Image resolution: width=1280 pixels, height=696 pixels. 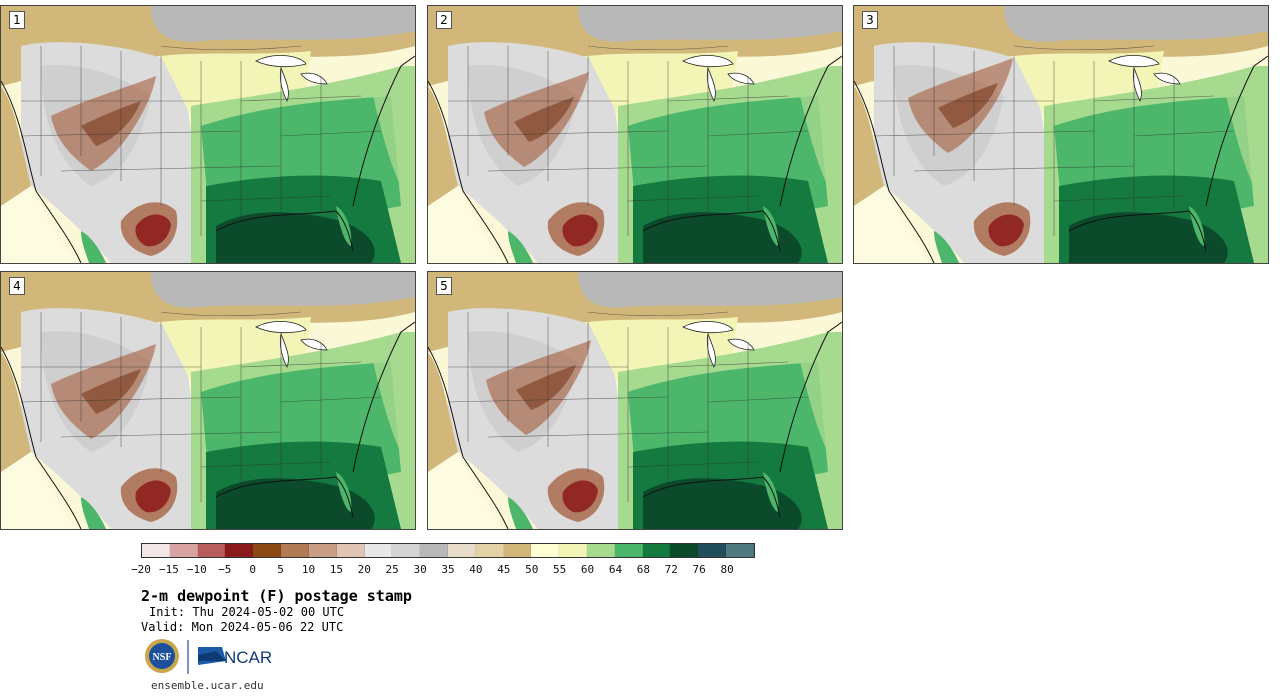 I want to click on colorbar-tick-label: −20, so click(x=141, y=569).